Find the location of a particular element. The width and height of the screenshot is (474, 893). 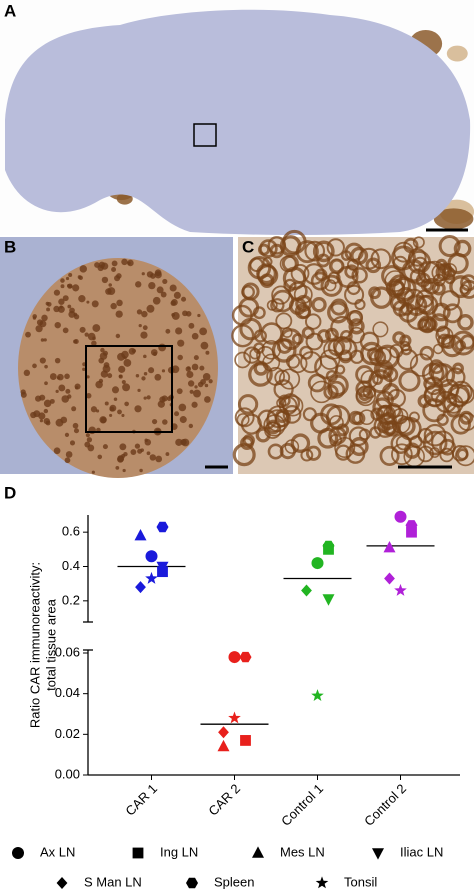

panel-label: C is located at coordinates (248, 246).